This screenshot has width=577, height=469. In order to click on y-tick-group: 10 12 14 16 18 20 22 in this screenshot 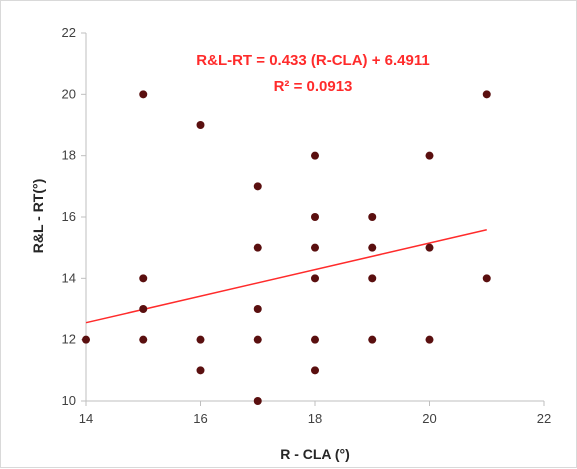, I will do `click(74, 216)`.